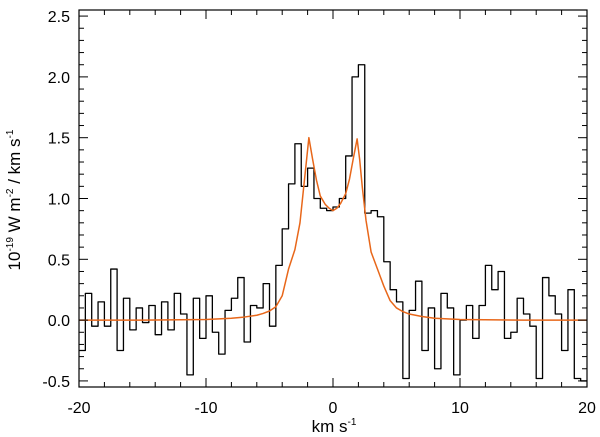 The width and height of the screenshot is (600, 437). I want to click on x-tick-label: -10, so click(205, 408).